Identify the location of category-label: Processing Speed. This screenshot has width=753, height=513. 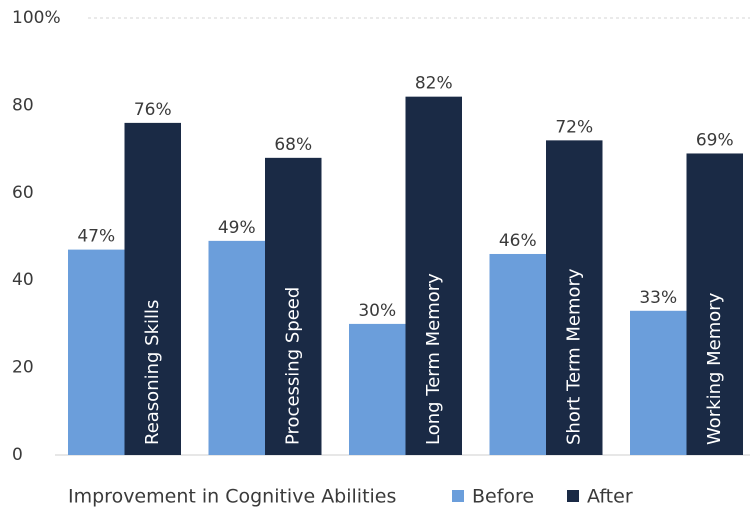
(292, 366).